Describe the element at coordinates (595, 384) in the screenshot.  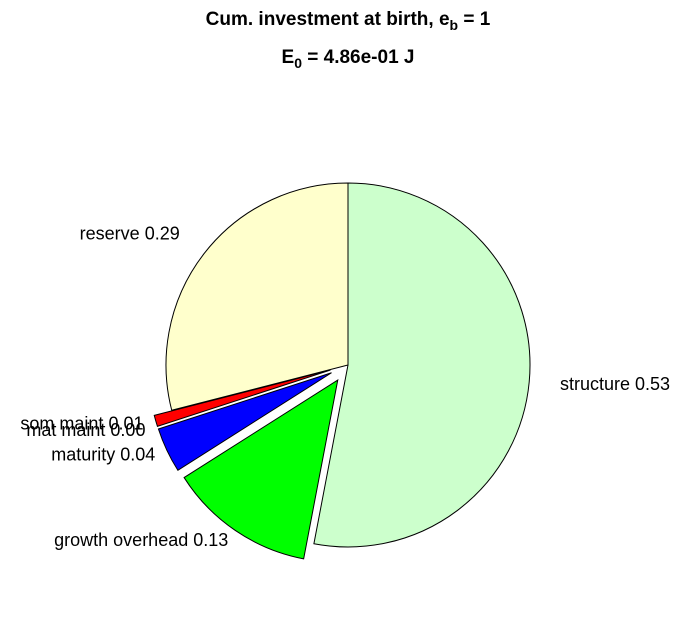
I see `slice-category: structure` at that location.